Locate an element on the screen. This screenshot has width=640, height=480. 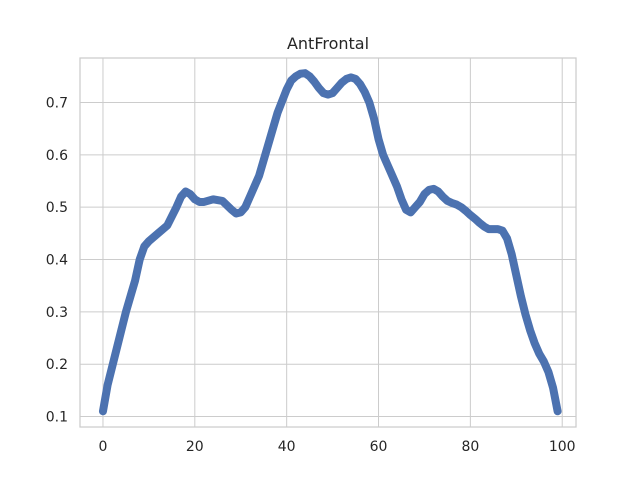
y-tick-label: 0.1 is located at coordinates (57, 418).